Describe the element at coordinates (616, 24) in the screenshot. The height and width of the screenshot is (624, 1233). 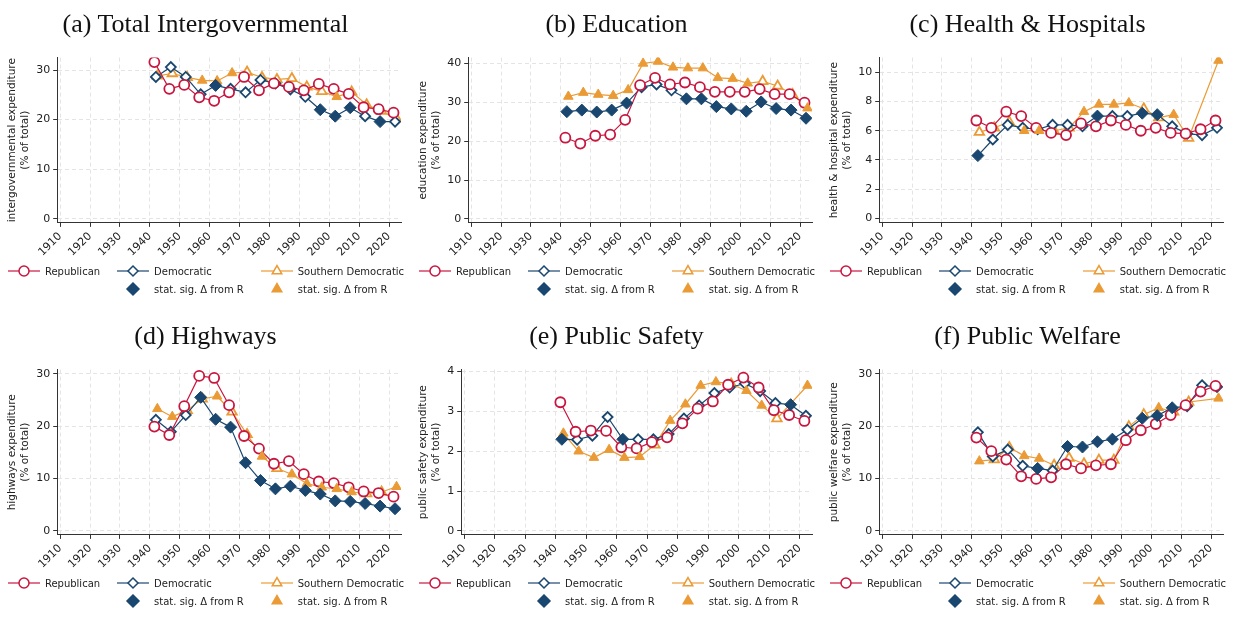
I see `chart-title: (b) Education` at that location.